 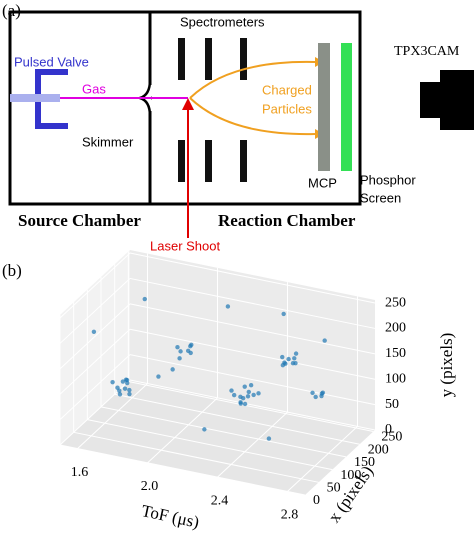 I want to click on label: Spectrometers, so click(x=222, y=21).